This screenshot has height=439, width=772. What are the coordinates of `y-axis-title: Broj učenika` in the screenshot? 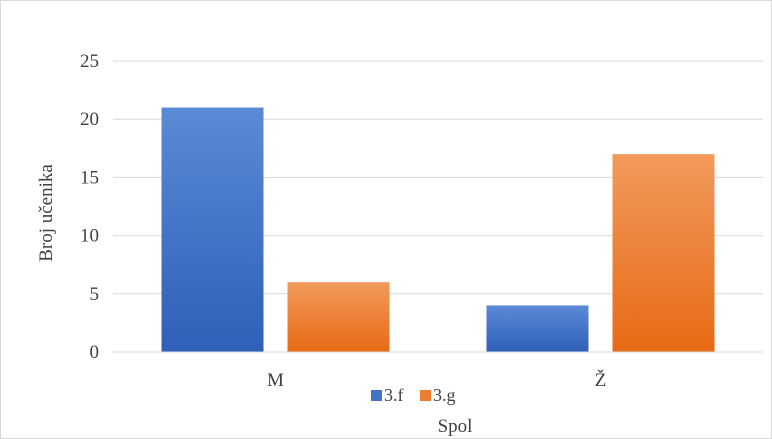 It's located at (46, 213).